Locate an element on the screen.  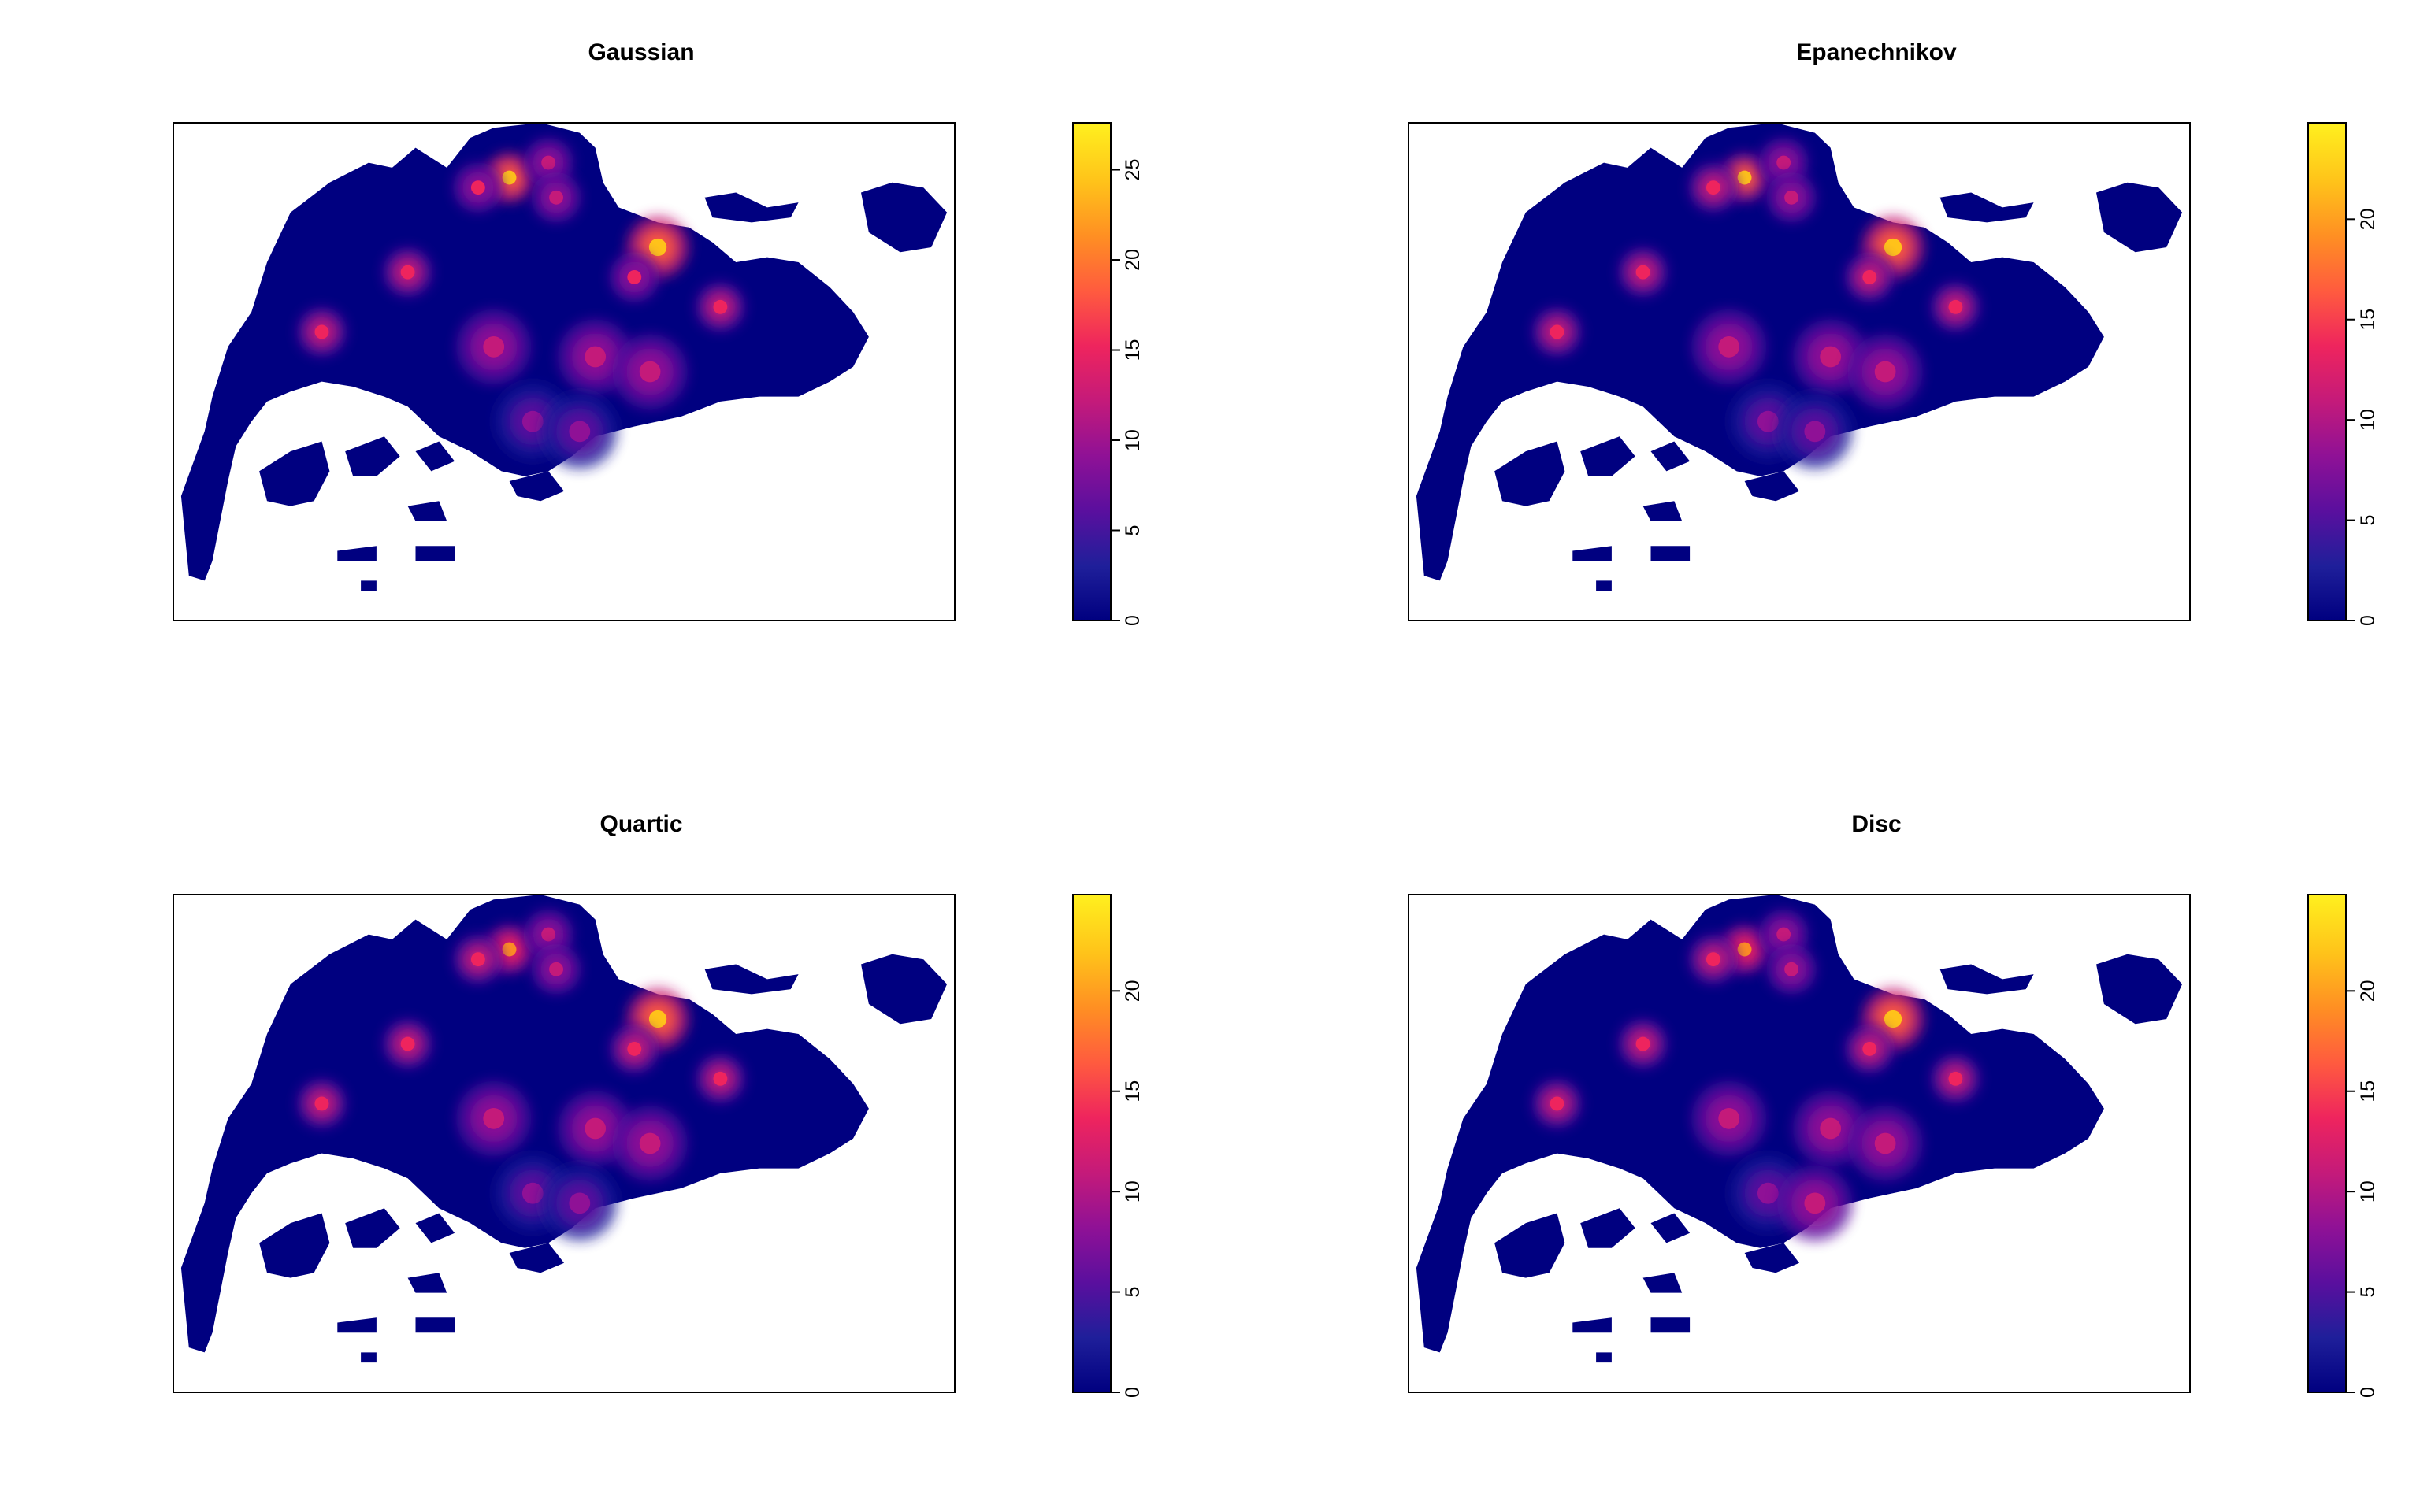
chart-title: Gaussian is located at coordinates (641, 52).